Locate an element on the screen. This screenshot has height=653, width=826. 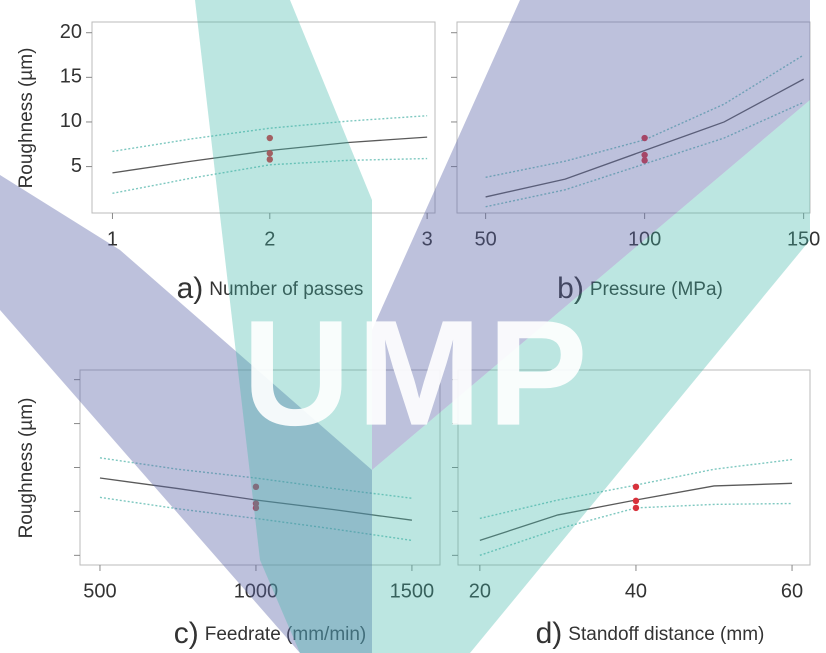
y-tick-label: 10 is located at coordinates (71, 121).